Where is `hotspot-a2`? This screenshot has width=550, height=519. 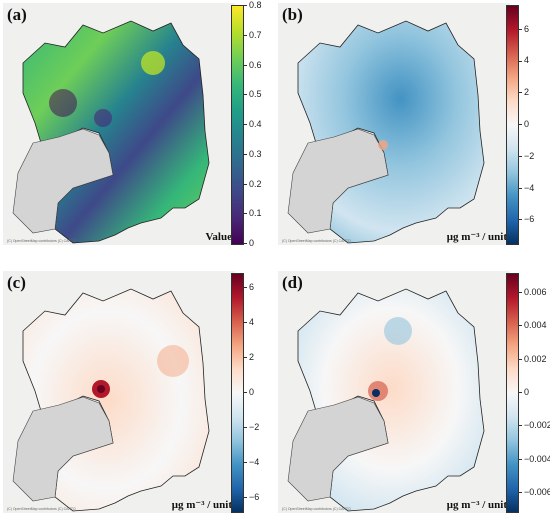 hotspot-a2 is located at coordinates (63, 103).